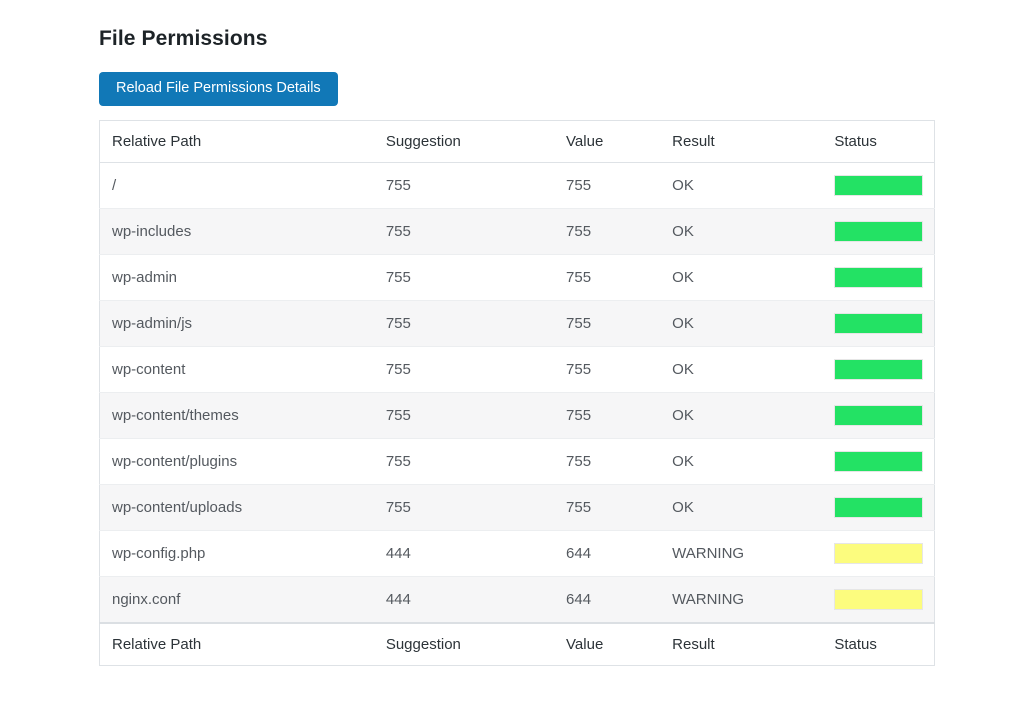 Image resolution: width=1024 pixels, height=713 pixels. What do you see at coordinates (236, 643) in the screenshot?
I see `footer-column-relative-path: Relative Path` at bounding box center [236, 643].